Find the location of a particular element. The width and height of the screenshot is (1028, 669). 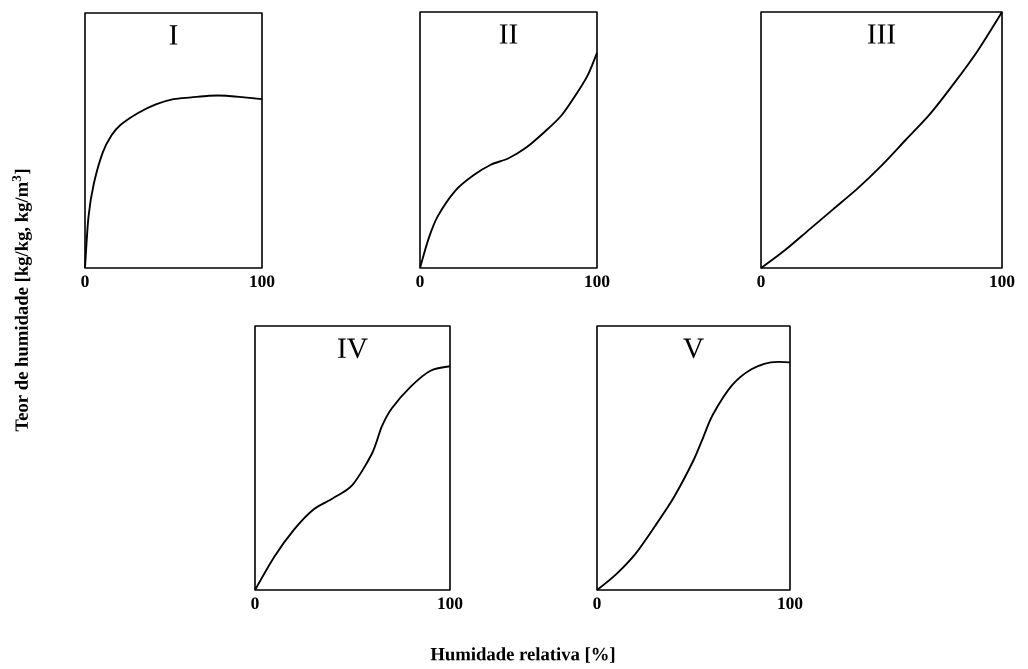

x-axis-title: Humidade relativa [%] is located at coordinates (522, 655).